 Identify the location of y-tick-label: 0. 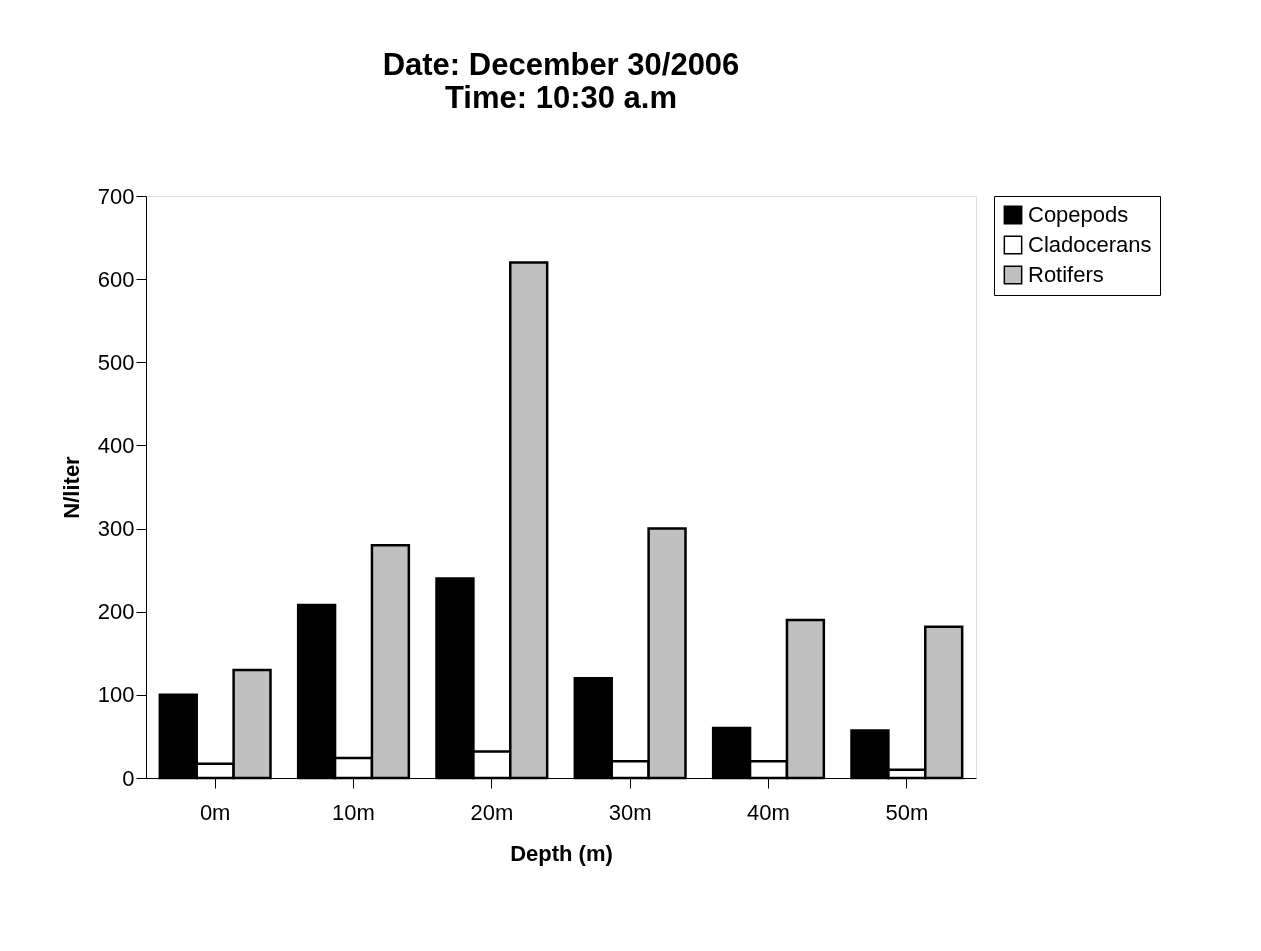
(128, 778).